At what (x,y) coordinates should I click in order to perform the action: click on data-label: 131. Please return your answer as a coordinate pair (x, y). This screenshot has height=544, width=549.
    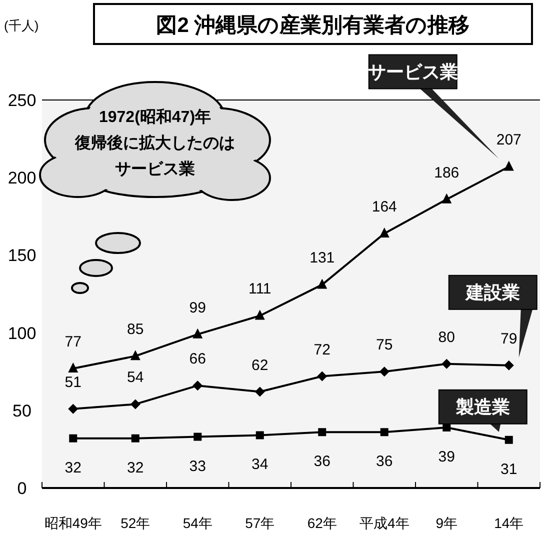
    Looking at the image, I should click on (322, 258).